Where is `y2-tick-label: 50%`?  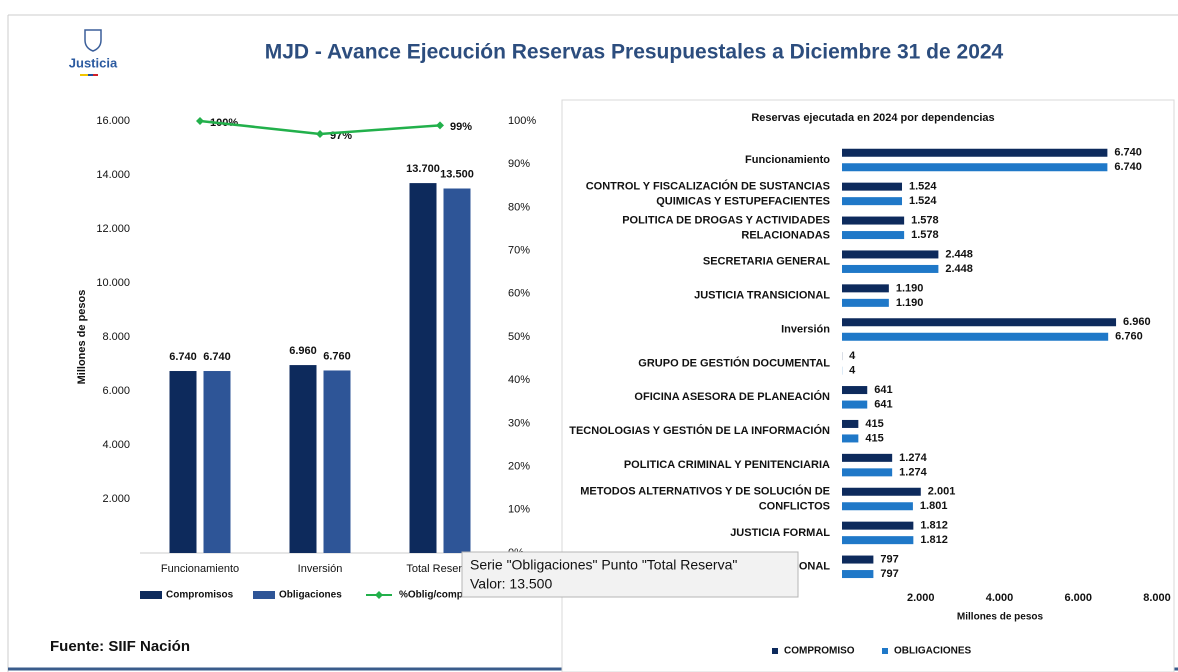
y2-tick-label: 50% is located at coordinates (519, 337).